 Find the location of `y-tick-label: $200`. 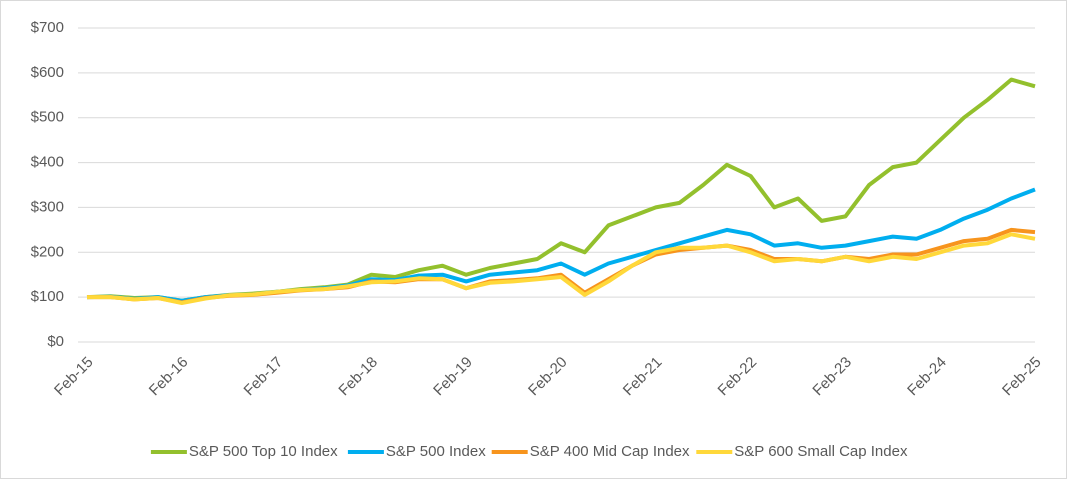

y-tick-label: $200 is located at coordinates (47, 251).